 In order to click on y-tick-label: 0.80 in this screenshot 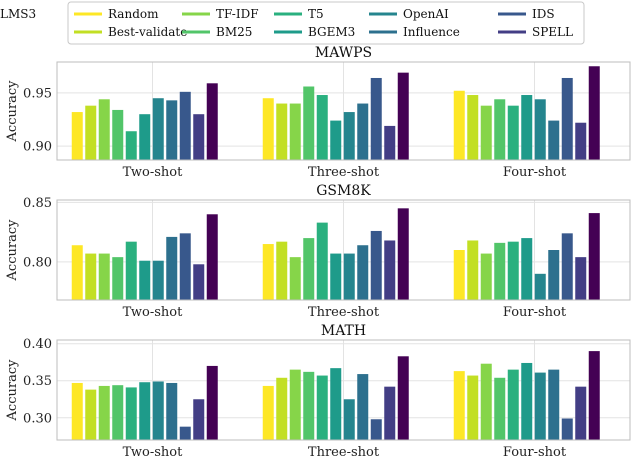, I will do `click(37, 262)`.